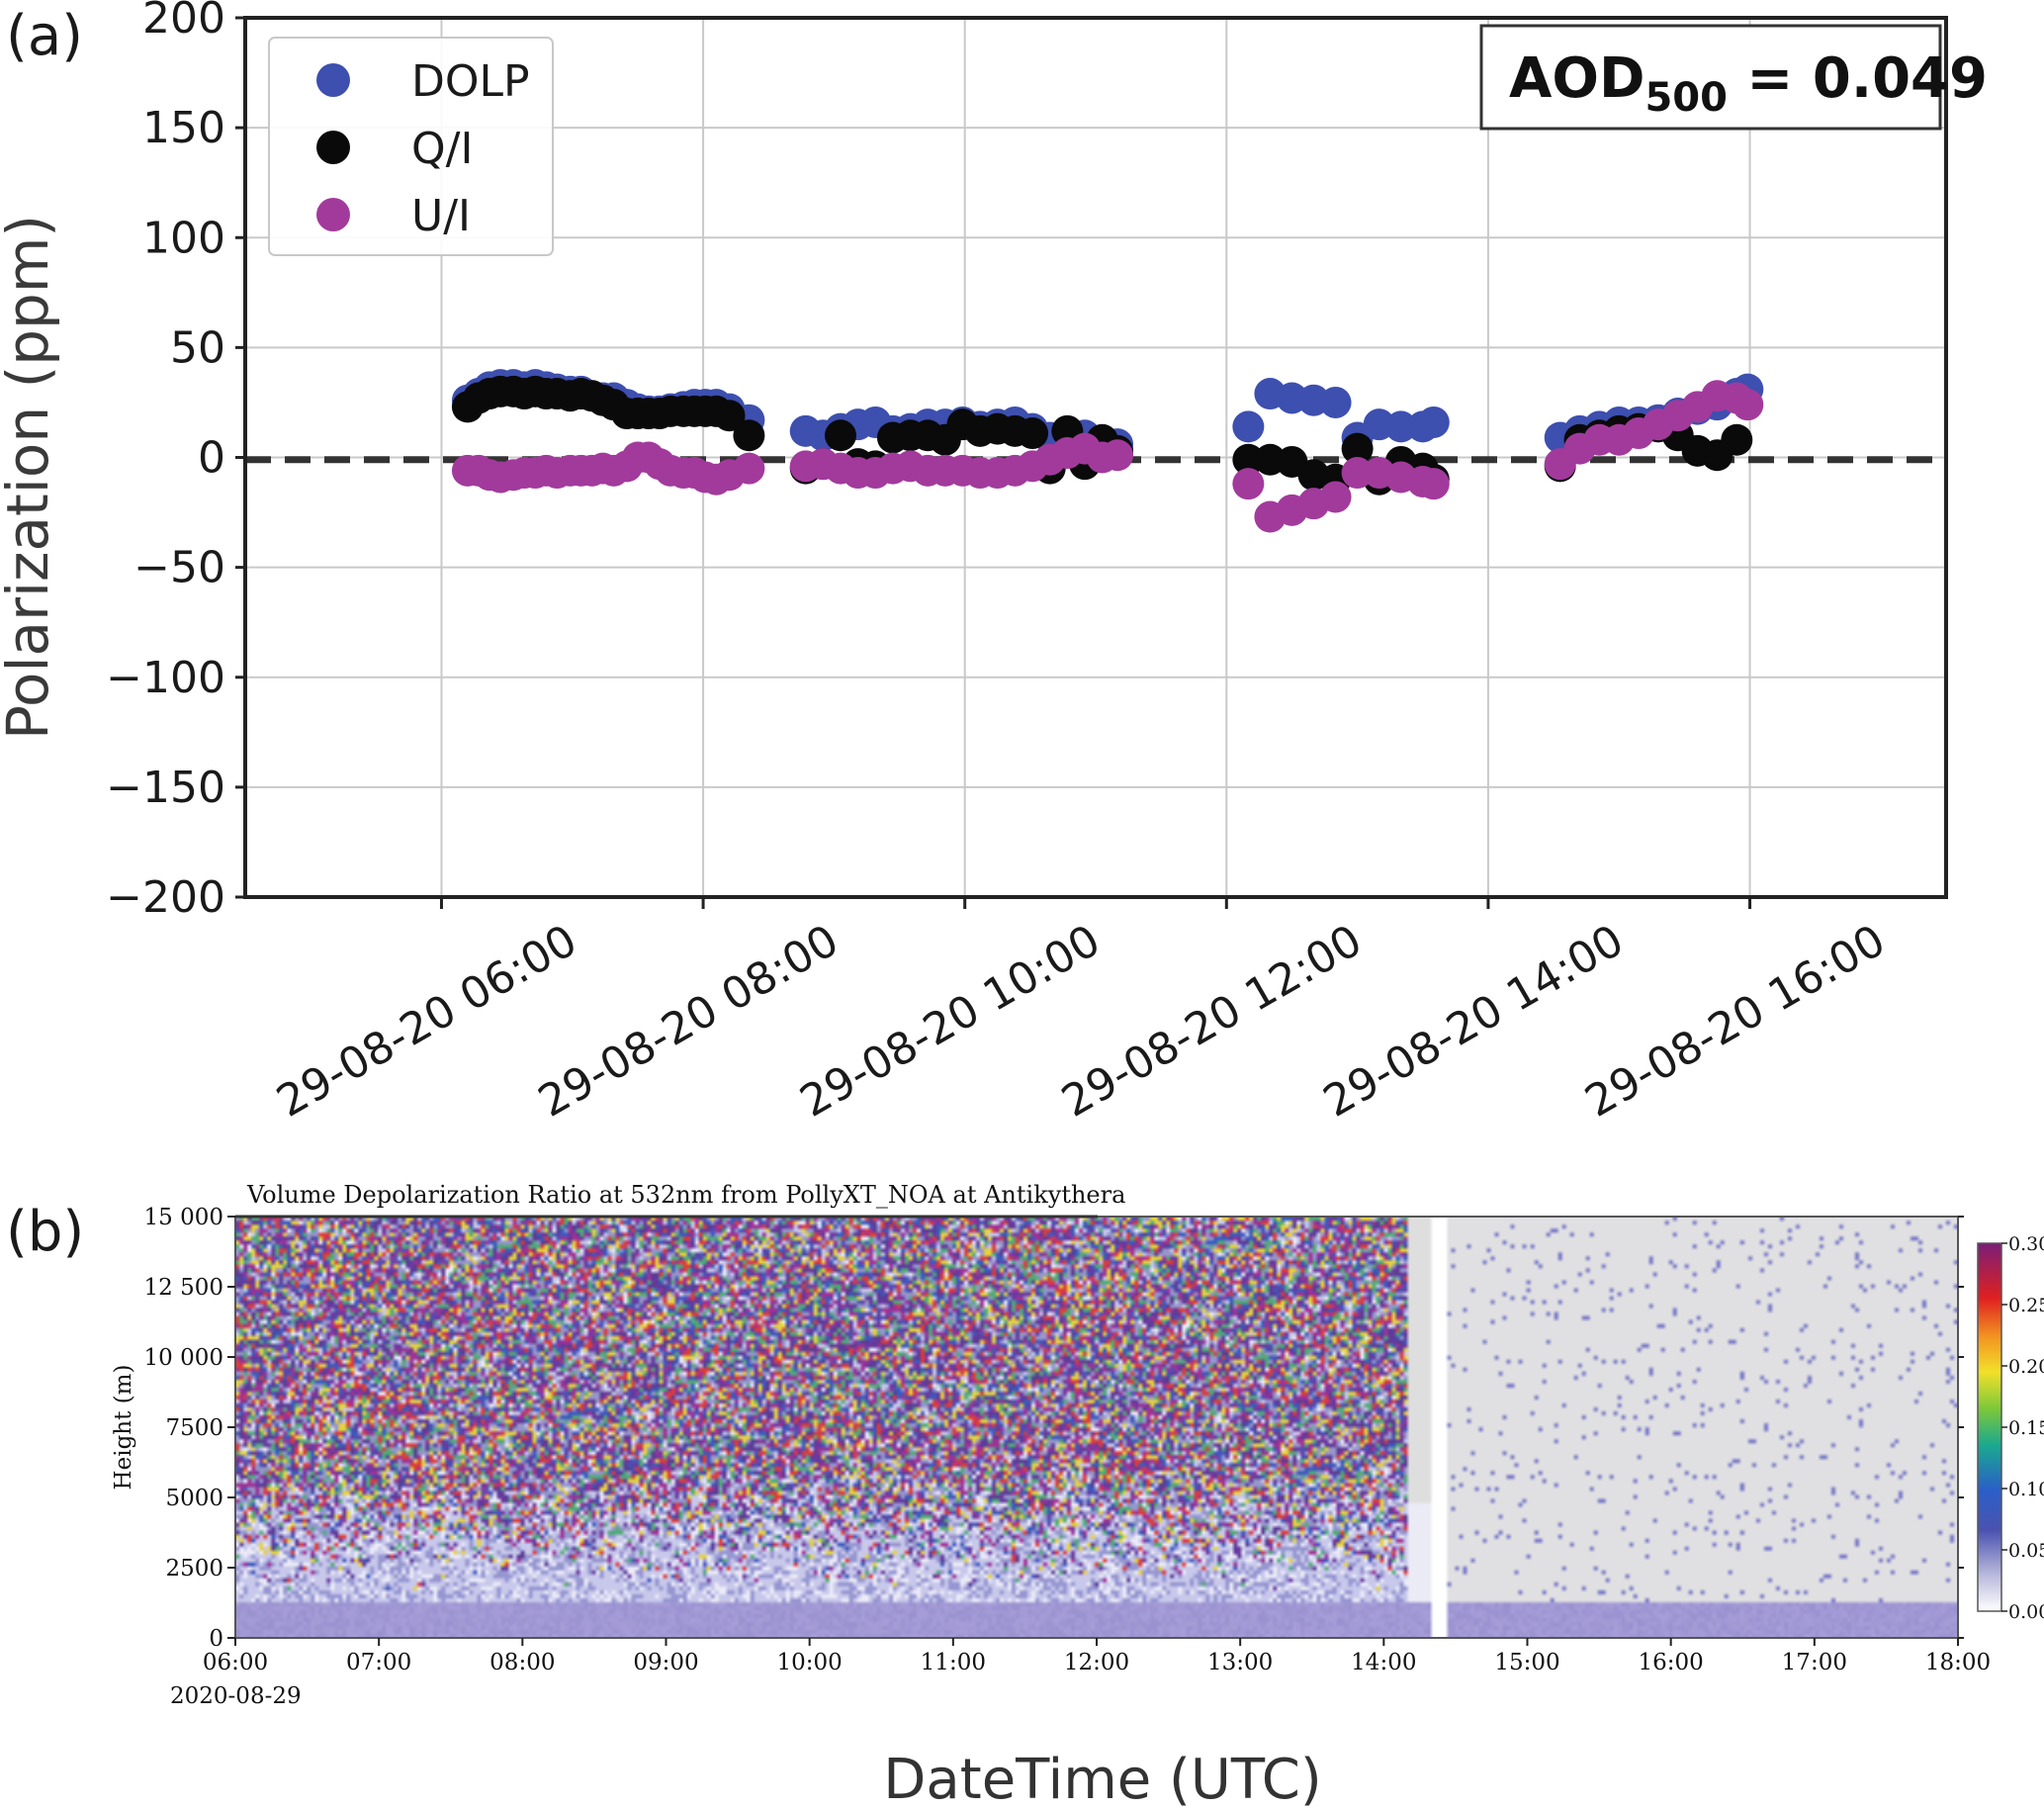  What do you see at coordinates (1671, 1662) in the screenshot?
I see `b-x-tick-label: 16:00` at bounding box center [1671, 1662].